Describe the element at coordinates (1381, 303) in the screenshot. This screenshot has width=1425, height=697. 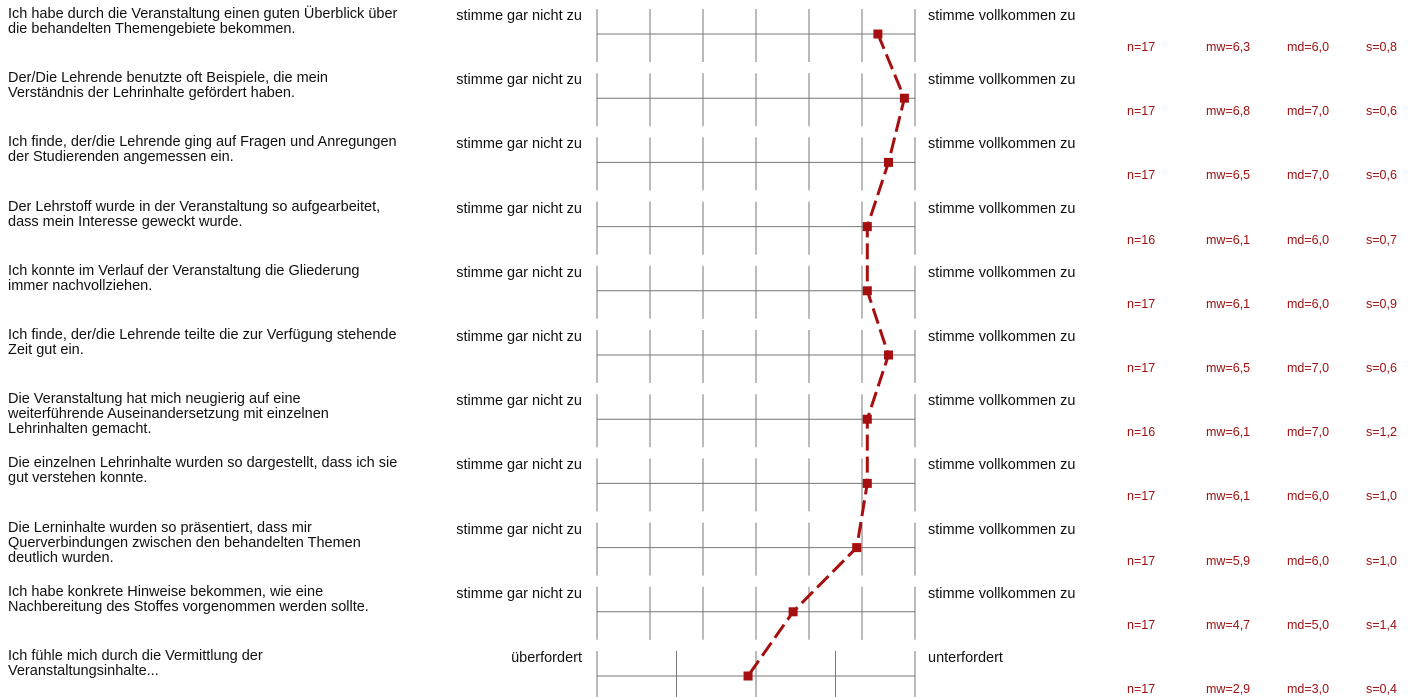
I see `stat-s: s=0,9` at that location.